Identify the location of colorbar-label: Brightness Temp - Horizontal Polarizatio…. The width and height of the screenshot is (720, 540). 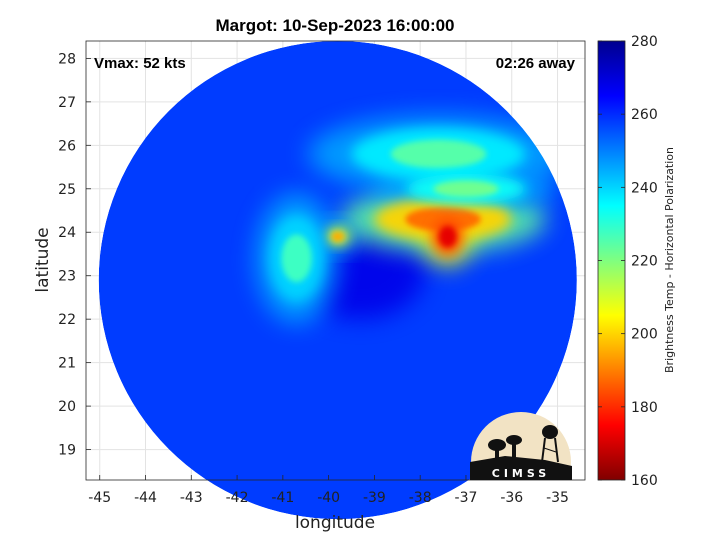
(669, 260).